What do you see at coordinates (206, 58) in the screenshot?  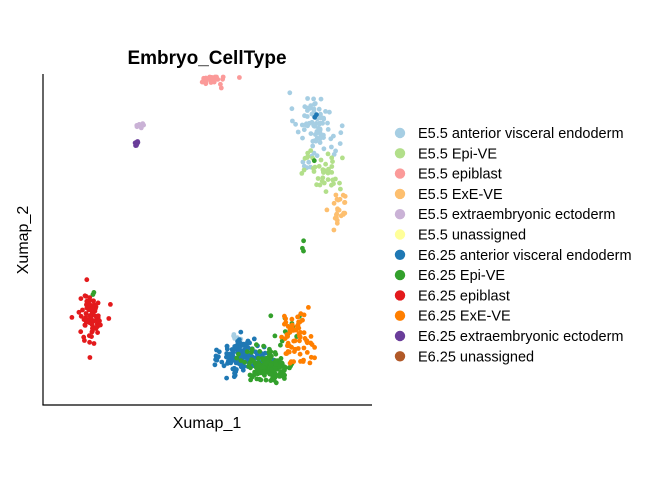 I see `chart-title: Embryo_CellType` at bounding box center [206, 58].